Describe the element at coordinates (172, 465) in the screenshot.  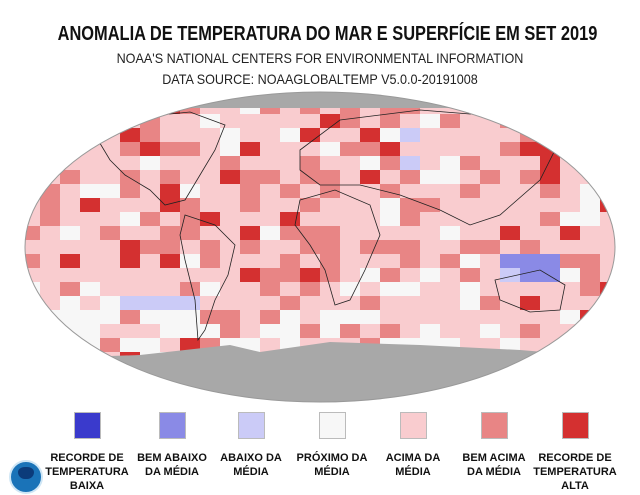
I see `legend-label: BEM ABAIXO DA MÉDIA` at that location.